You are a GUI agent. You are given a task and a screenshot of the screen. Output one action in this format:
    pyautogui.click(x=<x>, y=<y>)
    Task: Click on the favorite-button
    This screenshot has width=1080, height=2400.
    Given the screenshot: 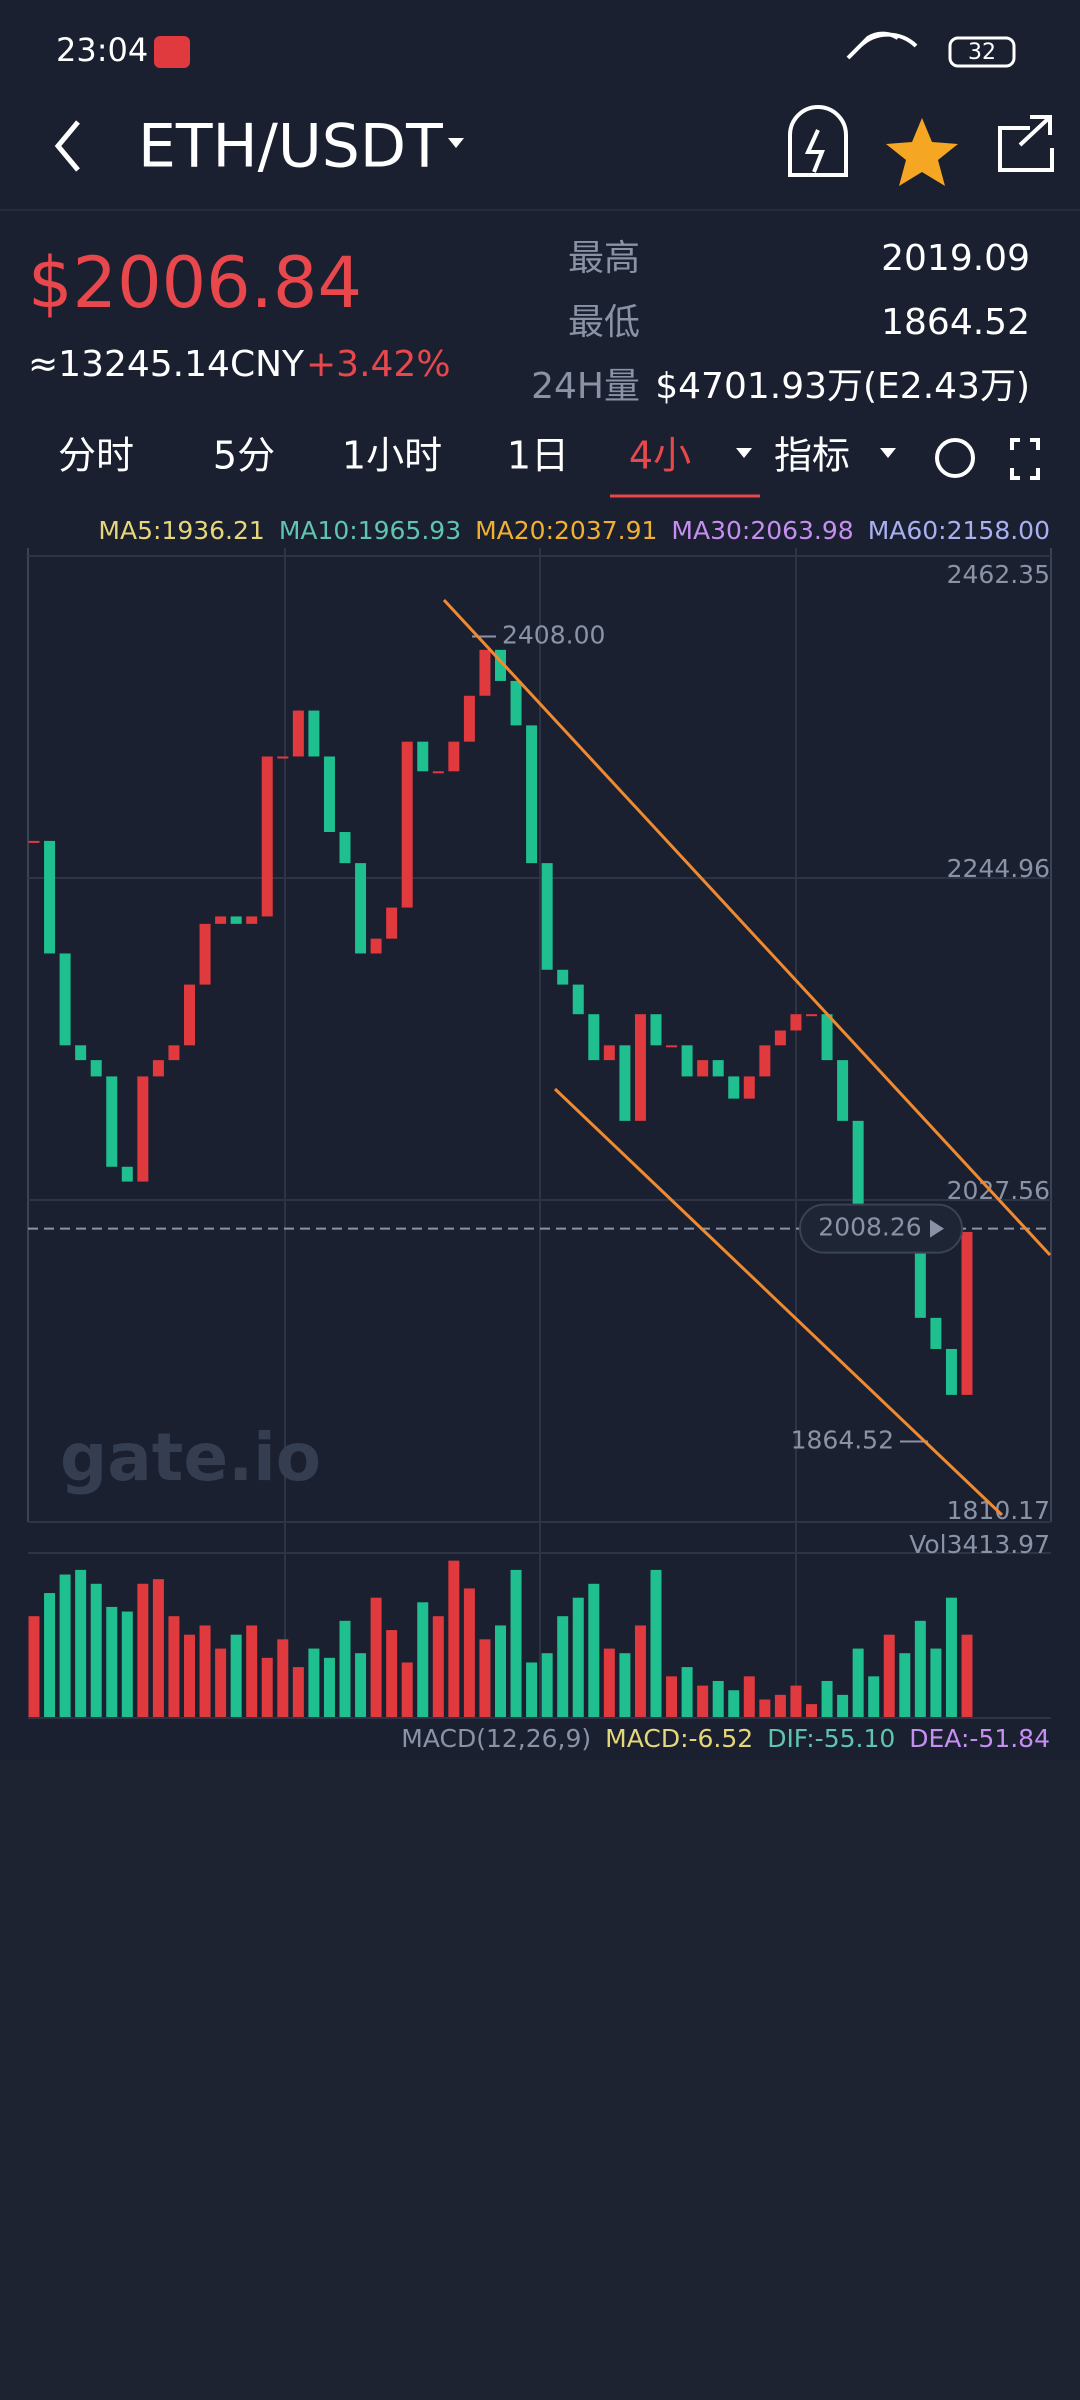 What is the action you would take?
    pyautogui.click(x=922, y=152)
    